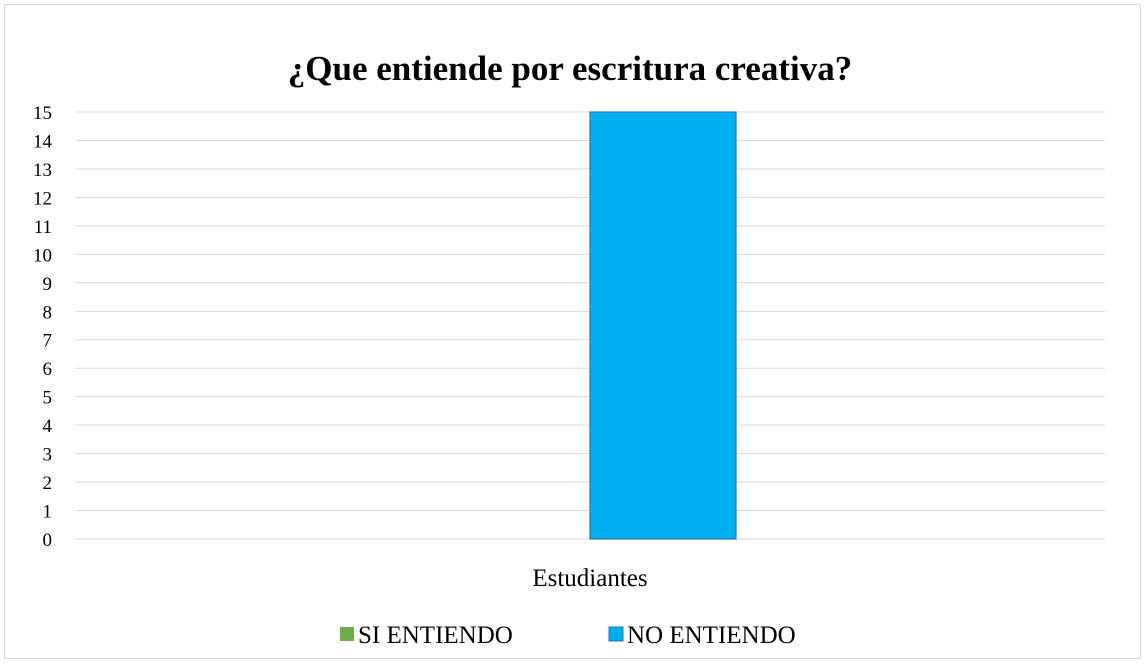 The width and height of the screenshot is (1147, 665). I want to click on y-tick-label: 14, so click(43, 141).